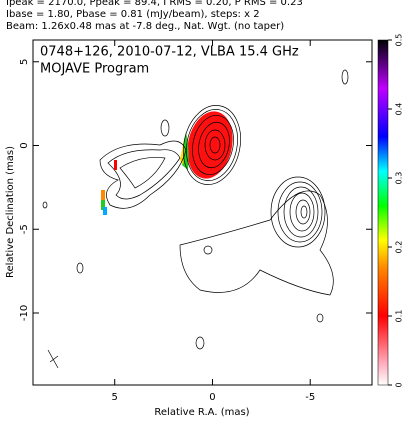 This screenshot has width=409, height=428. Describe the element at coordinates (10, 212) in the screenshot. I see `y-axis-label: Relative Declination (mas)` at that location.